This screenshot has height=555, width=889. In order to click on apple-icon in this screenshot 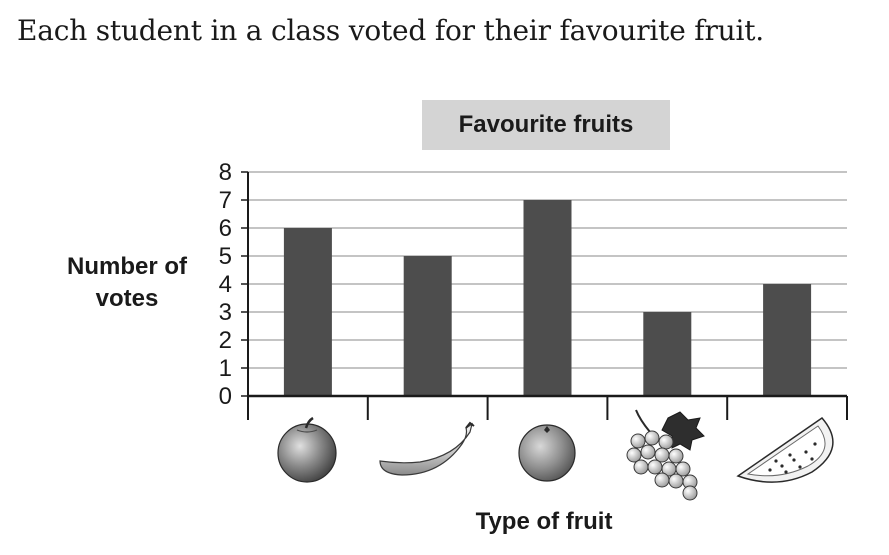, I will do `click(307, 449)`.